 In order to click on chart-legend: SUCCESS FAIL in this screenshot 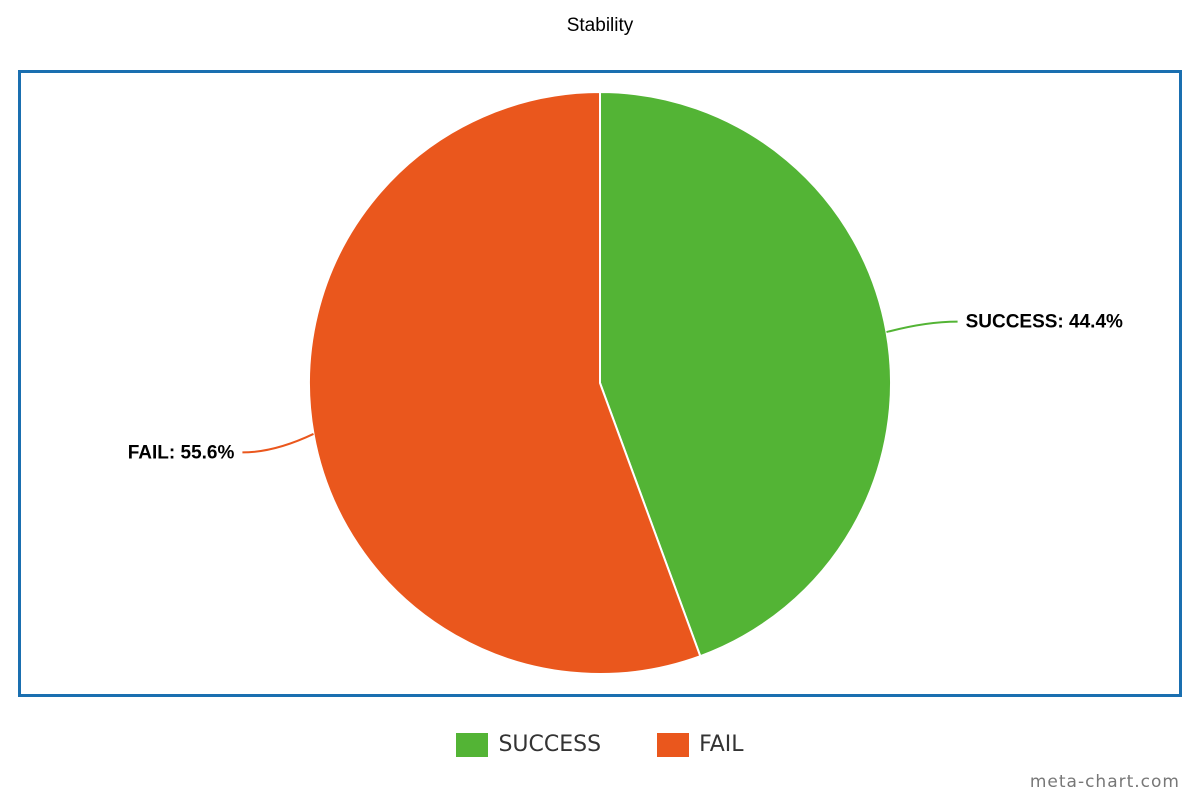, I will do `click(600, 744)`.